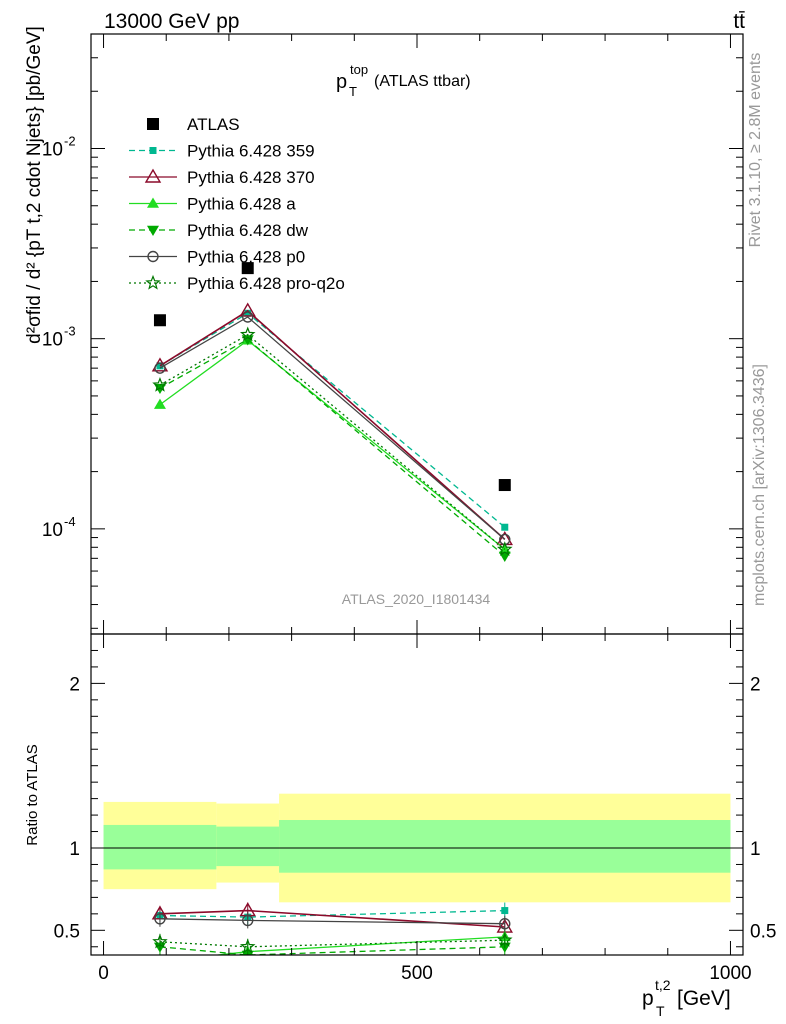  Describe the element at coordinates (70, 140) in the screenshot. I see `svg-text: -2` at that location.